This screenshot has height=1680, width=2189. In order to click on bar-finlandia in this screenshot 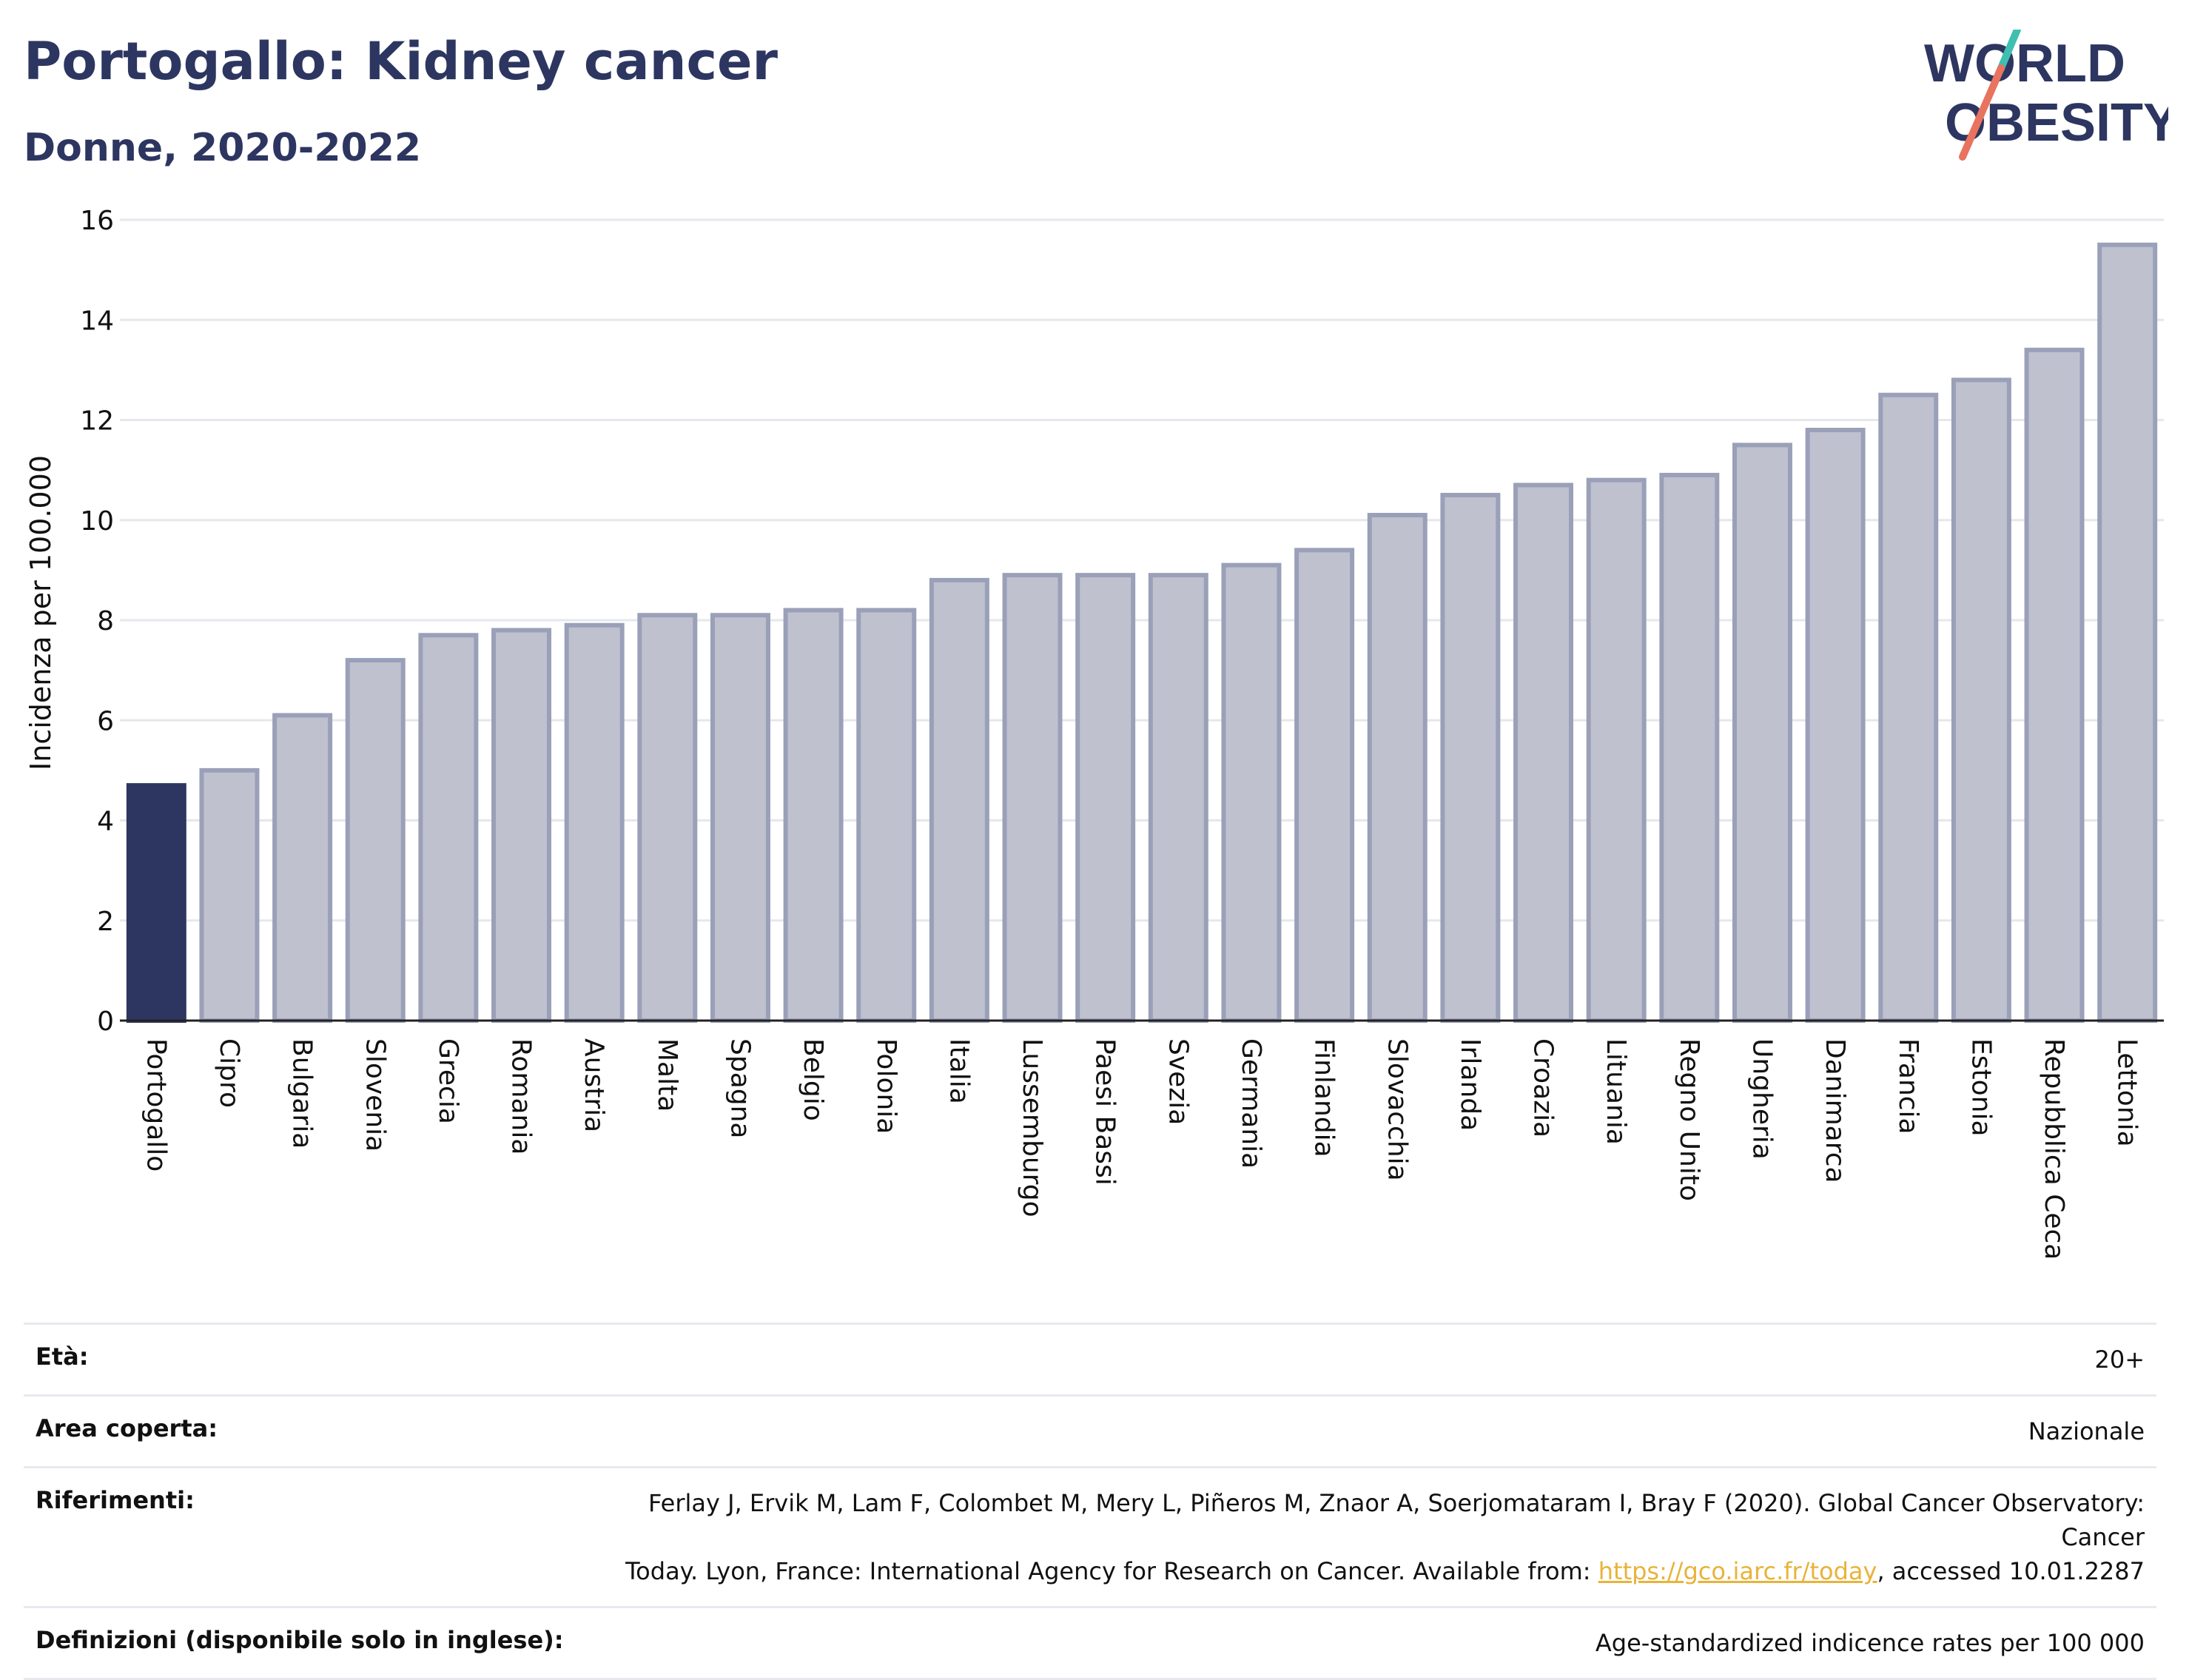, I will do `click(1324, 785)`.